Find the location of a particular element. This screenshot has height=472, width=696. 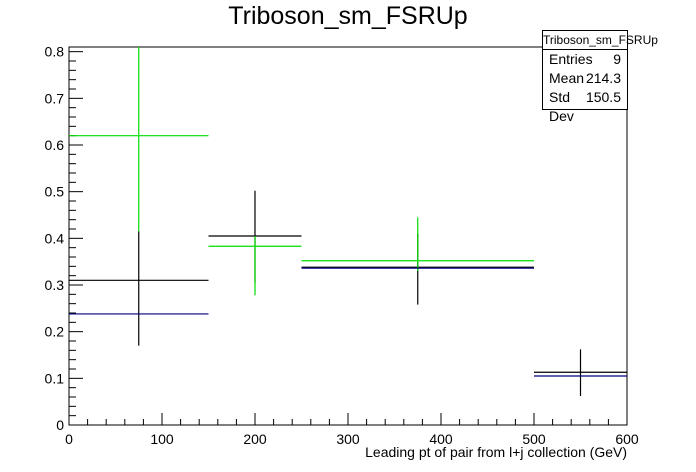

x-tick-label: 100 is located at coordinates (162, 439).